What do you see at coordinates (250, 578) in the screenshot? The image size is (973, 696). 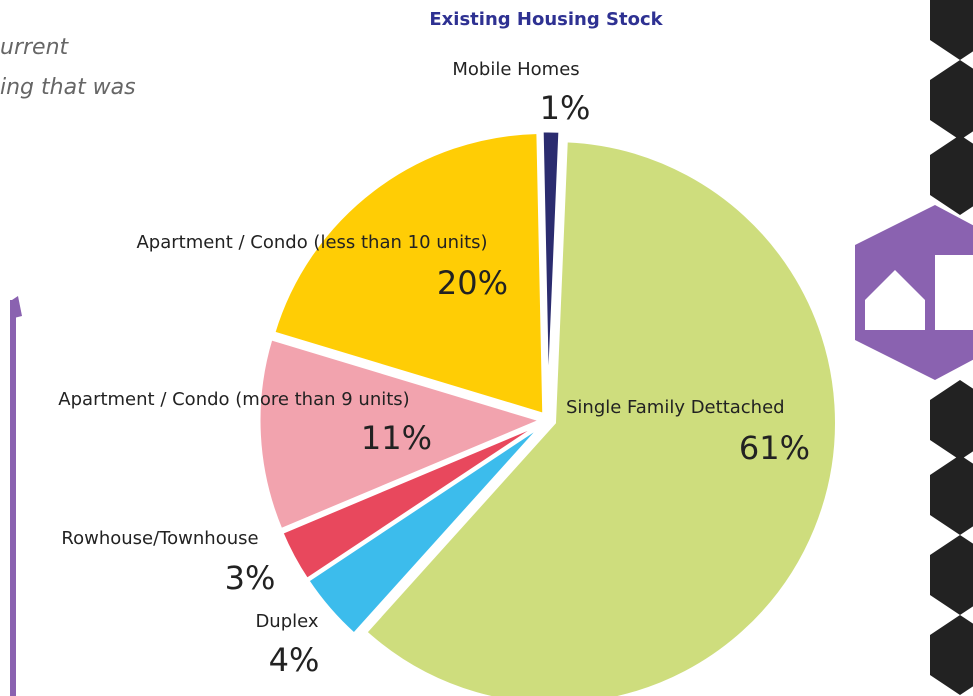 I see `slice-value-label: 3%` at bounding box center [250, 578].